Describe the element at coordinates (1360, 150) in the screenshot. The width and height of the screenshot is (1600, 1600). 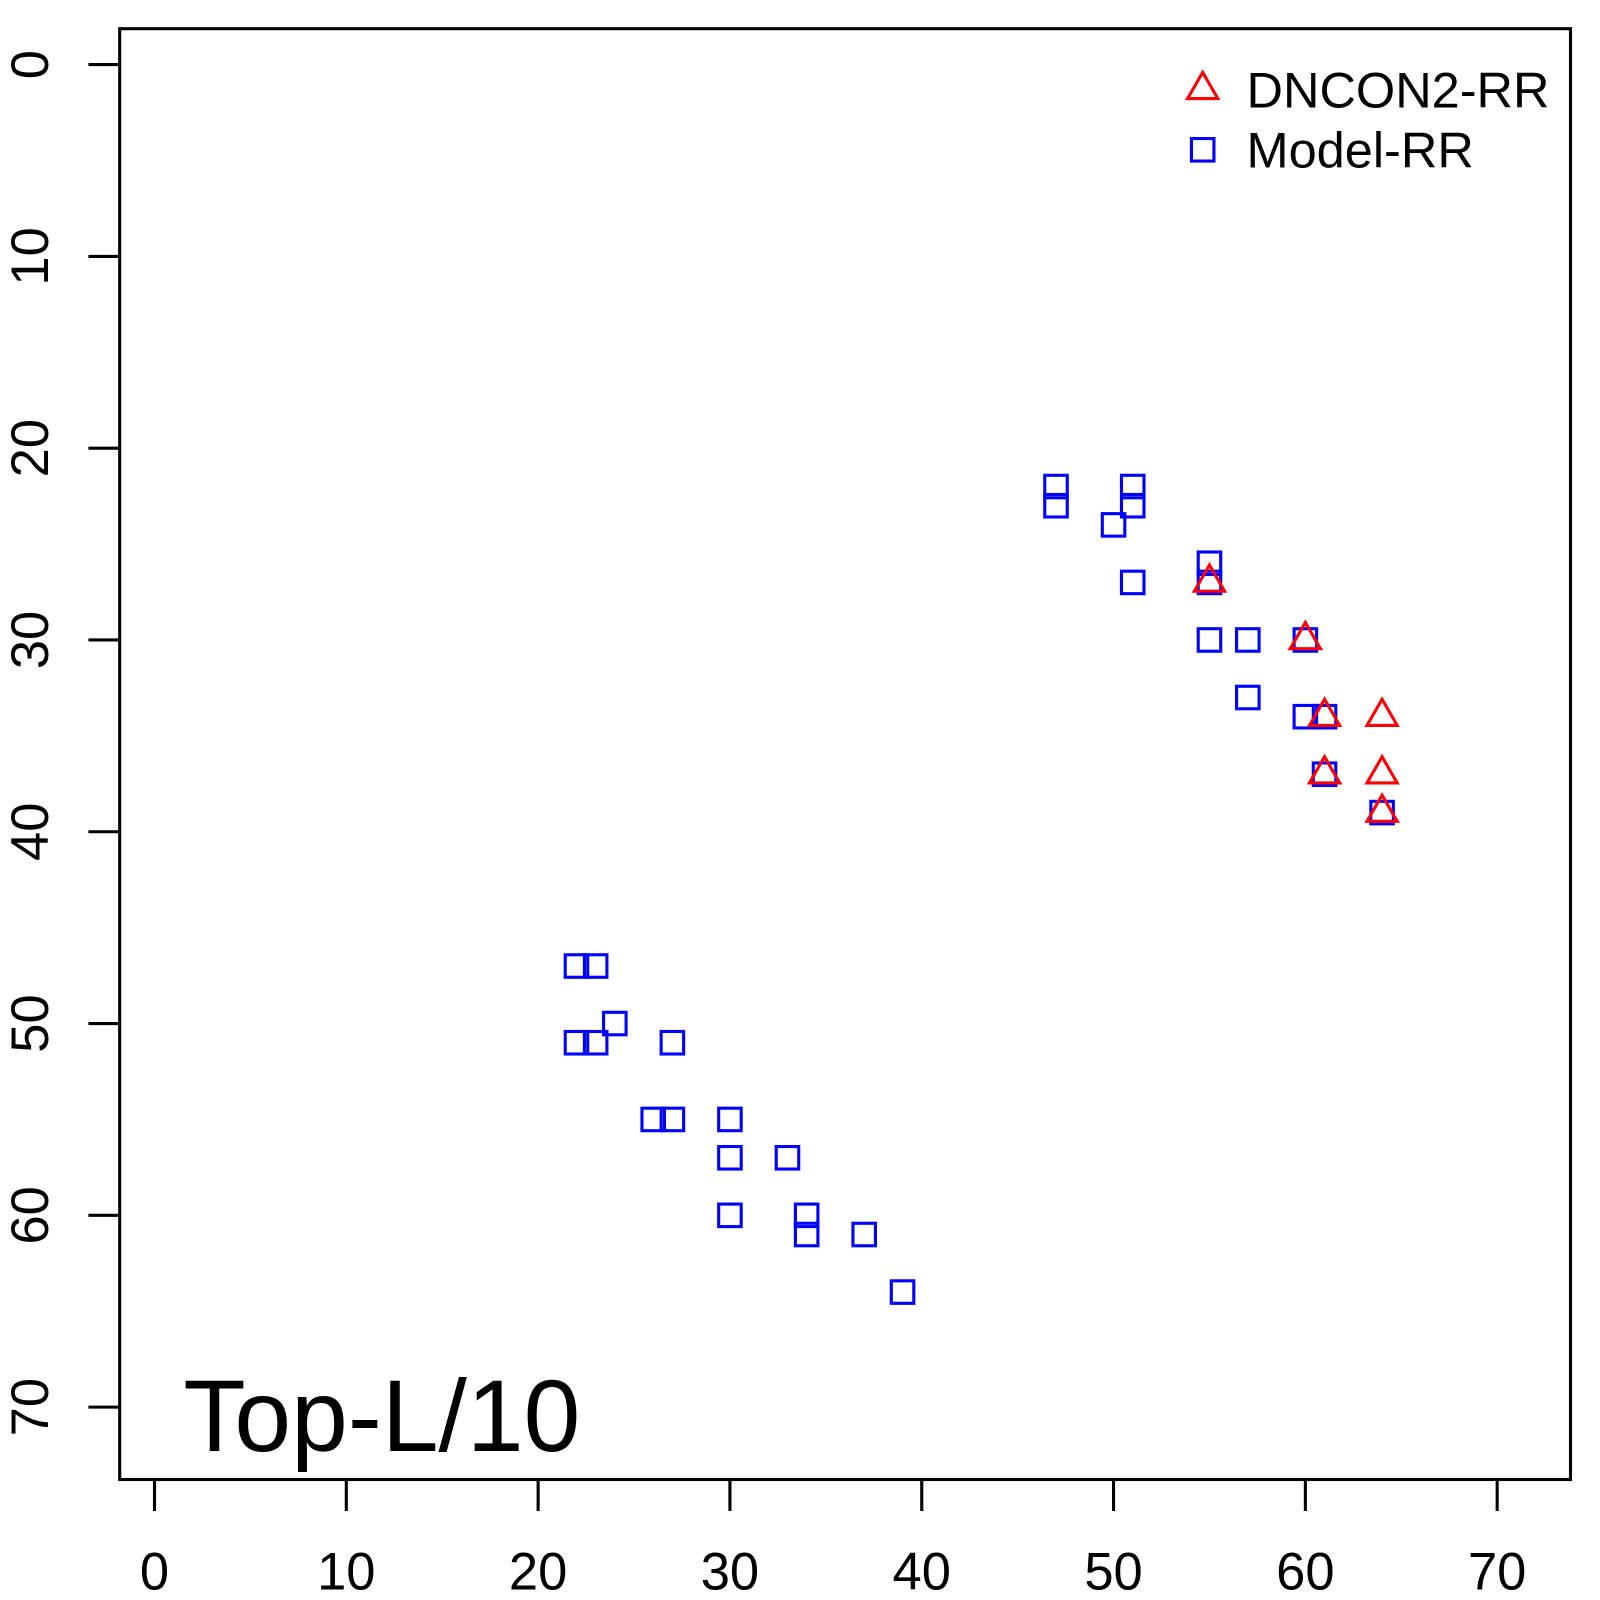
I see `svg-text: Model-RR` at that location.